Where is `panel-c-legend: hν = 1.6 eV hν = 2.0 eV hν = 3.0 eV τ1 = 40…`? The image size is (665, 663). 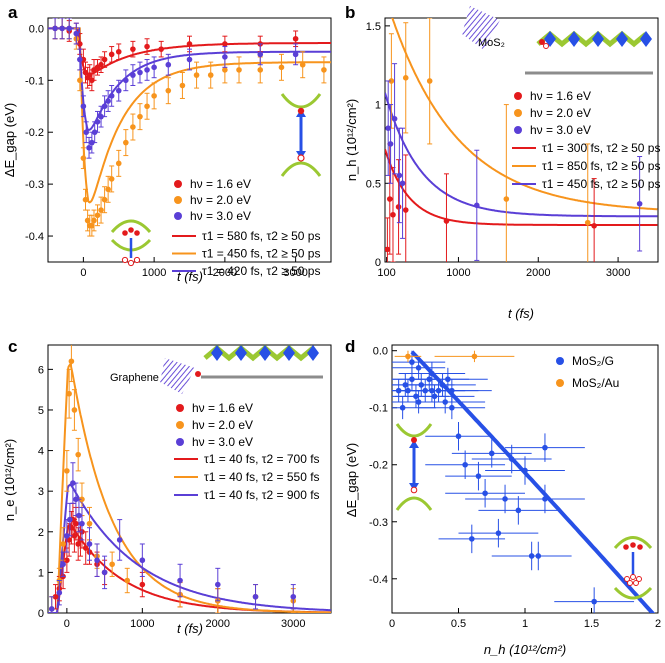 panel-c-legend: hν = 1.6 eV hν = 2.0 eV hν = 3.0 eV τ1 = 40… is located at coordinates (247, 451).